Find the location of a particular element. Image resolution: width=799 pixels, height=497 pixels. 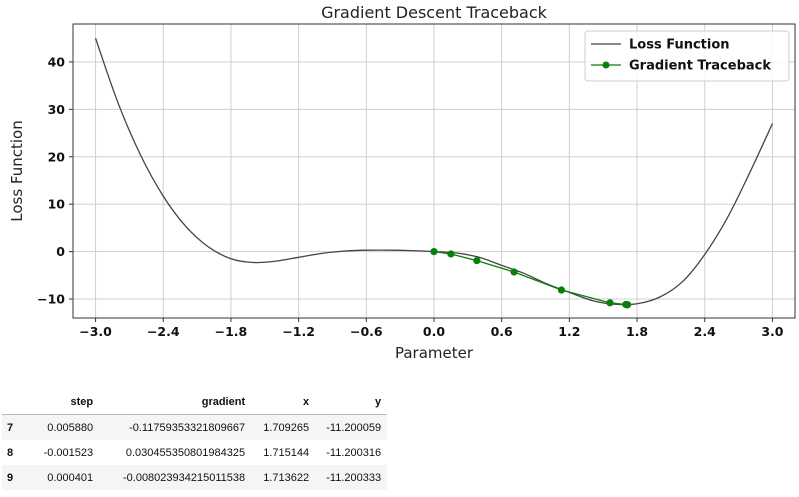

row-index: 8 is located at coordinates (10, 452).